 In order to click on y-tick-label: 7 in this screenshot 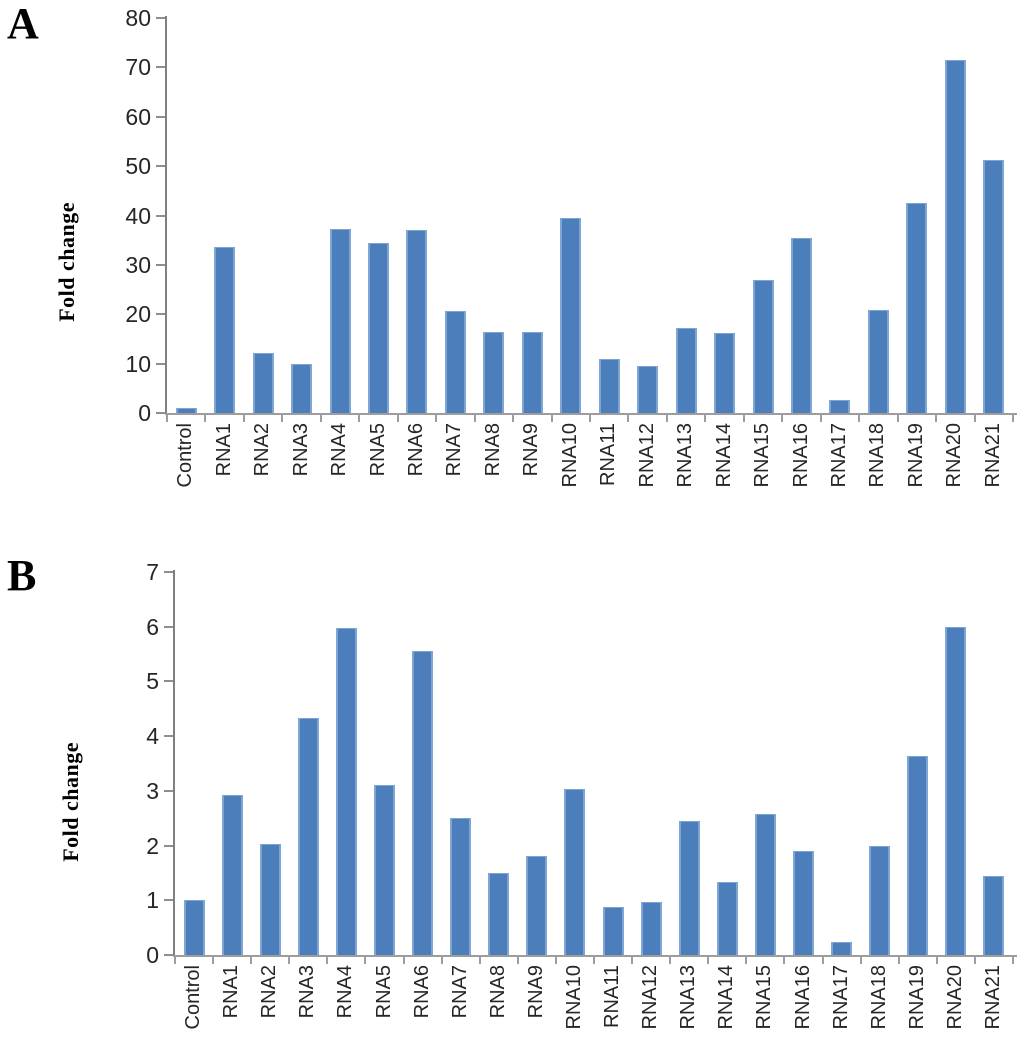, I will do `click(152, 572)`.